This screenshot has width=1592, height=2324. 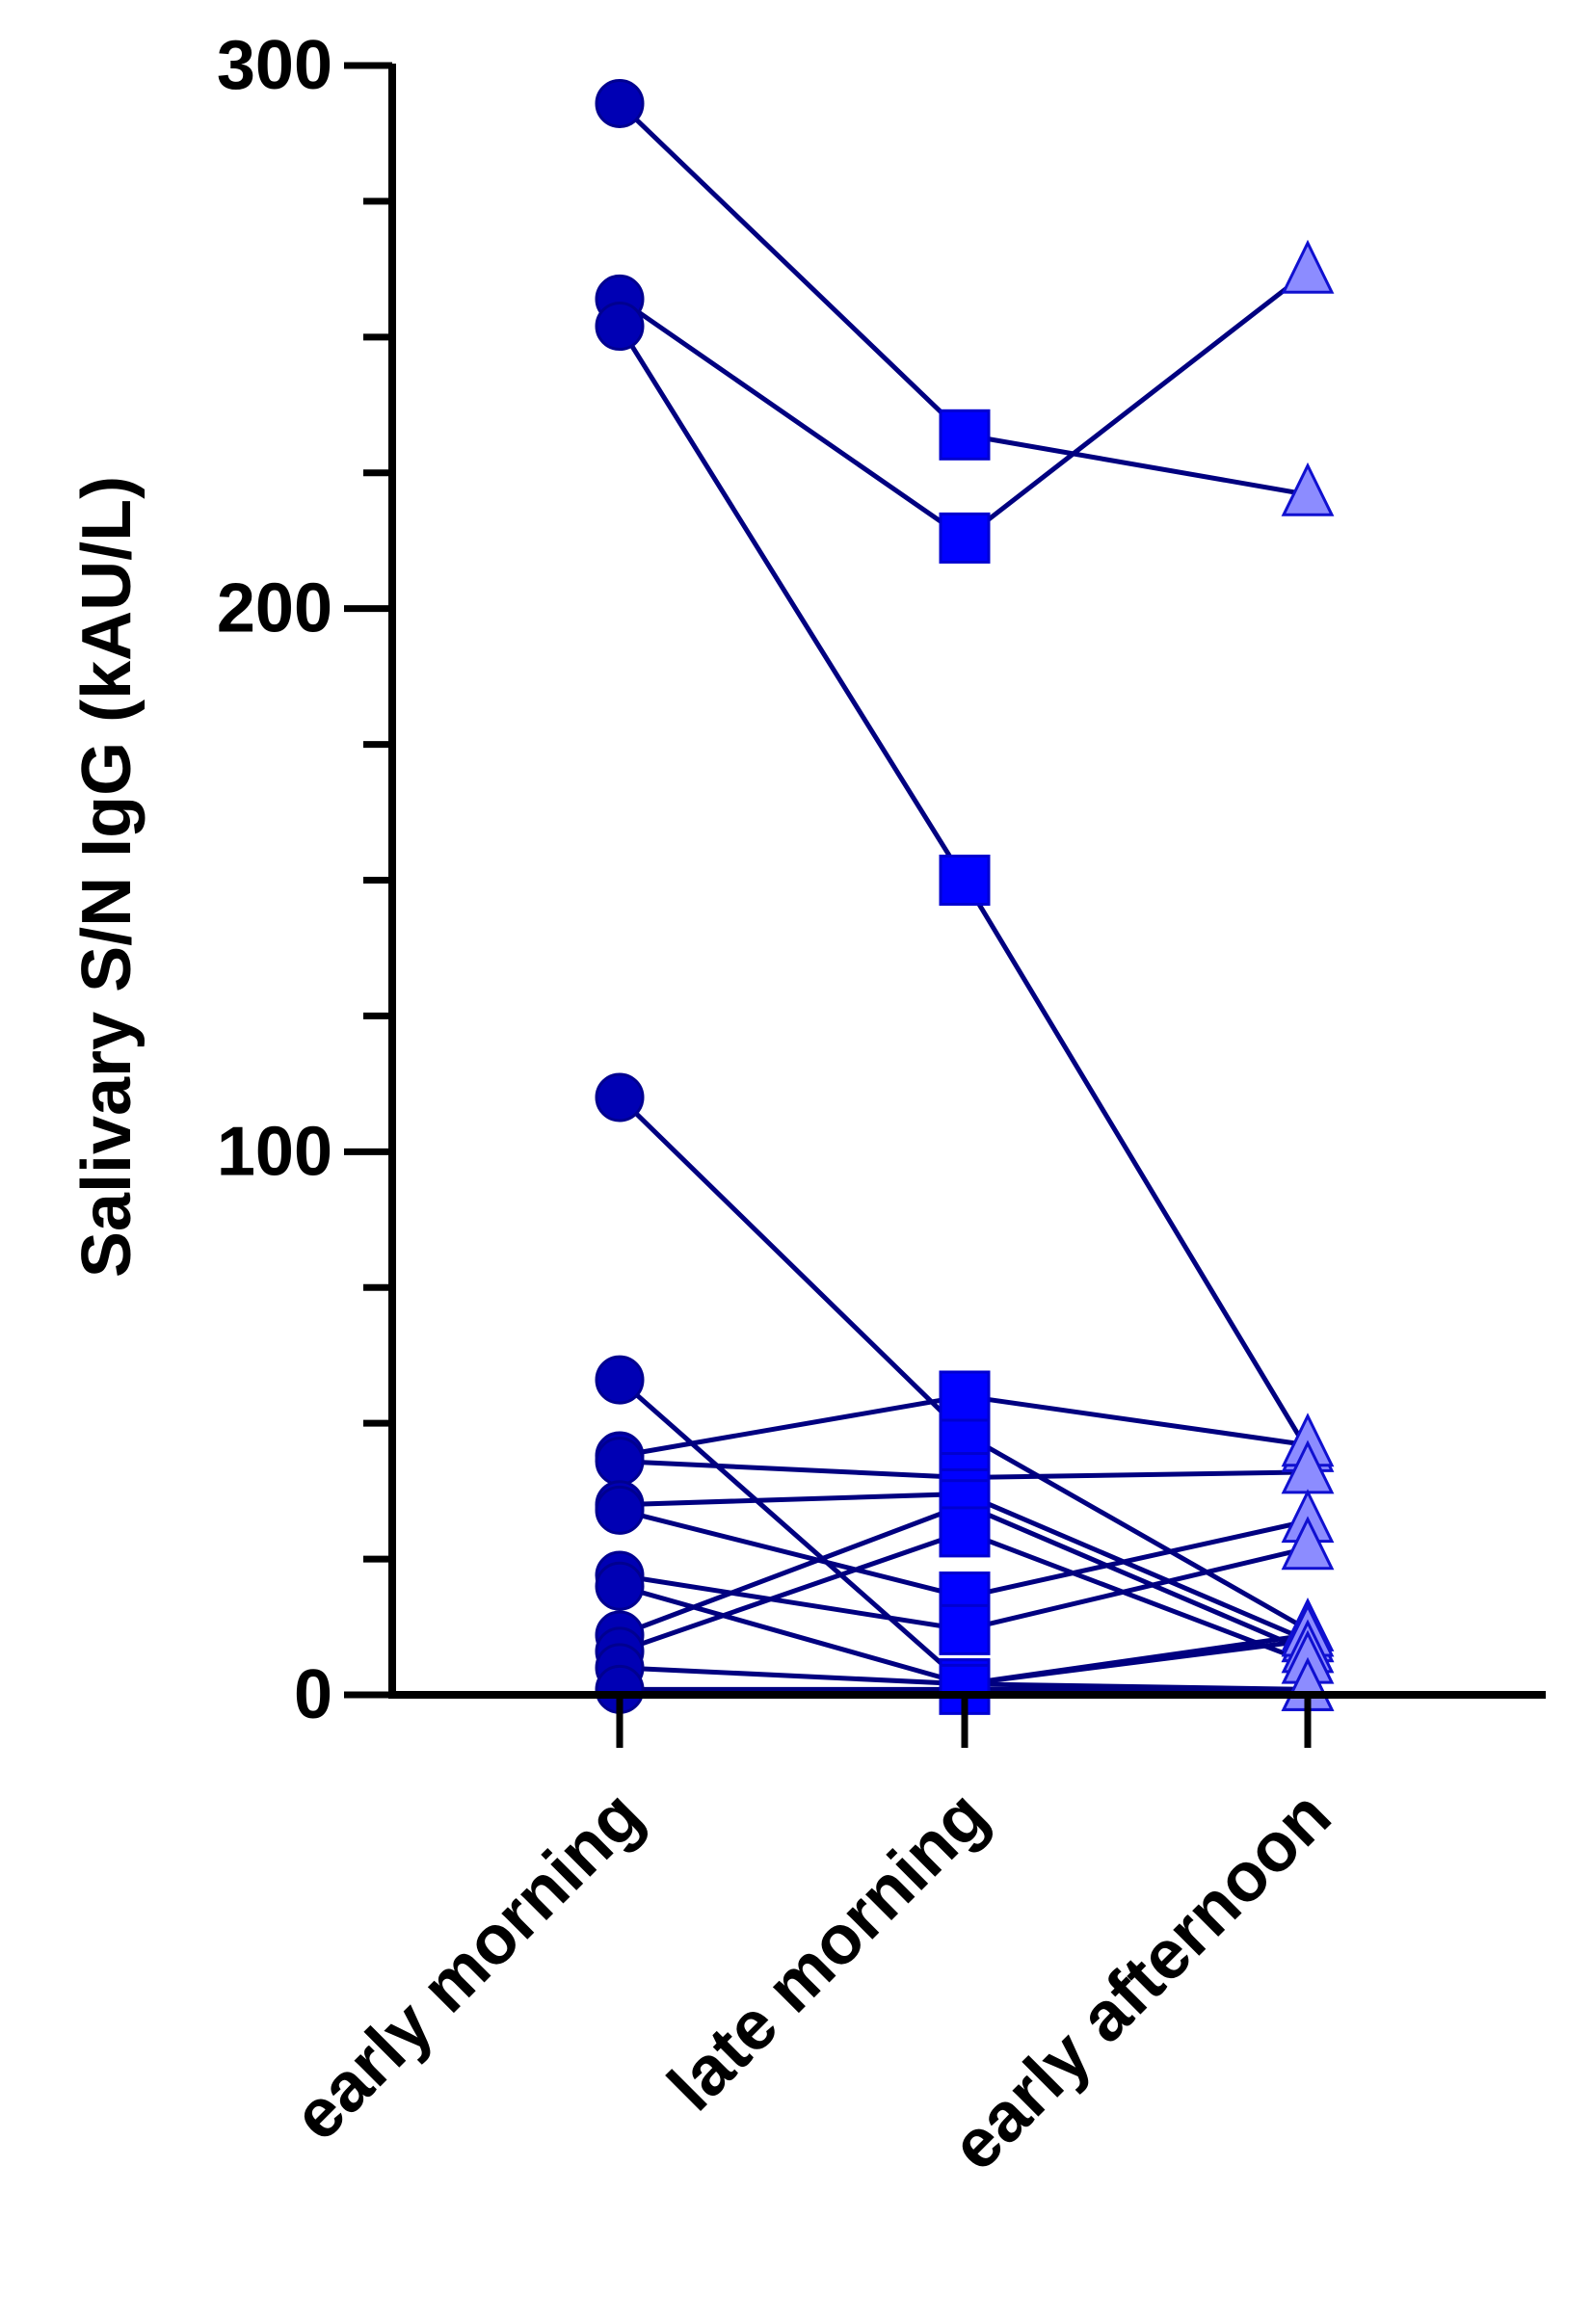 What do you see at coordinates (1308, 1544) in the screenshot?
I see `triangle-marker-s10` at bounding box center [1308, 1544].